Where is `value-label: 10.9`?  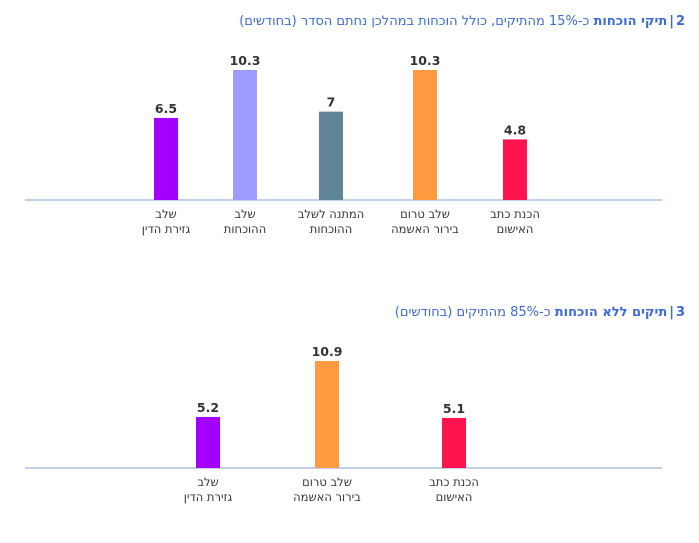 value-label: 10.9 is located at coordinates (327, 351).